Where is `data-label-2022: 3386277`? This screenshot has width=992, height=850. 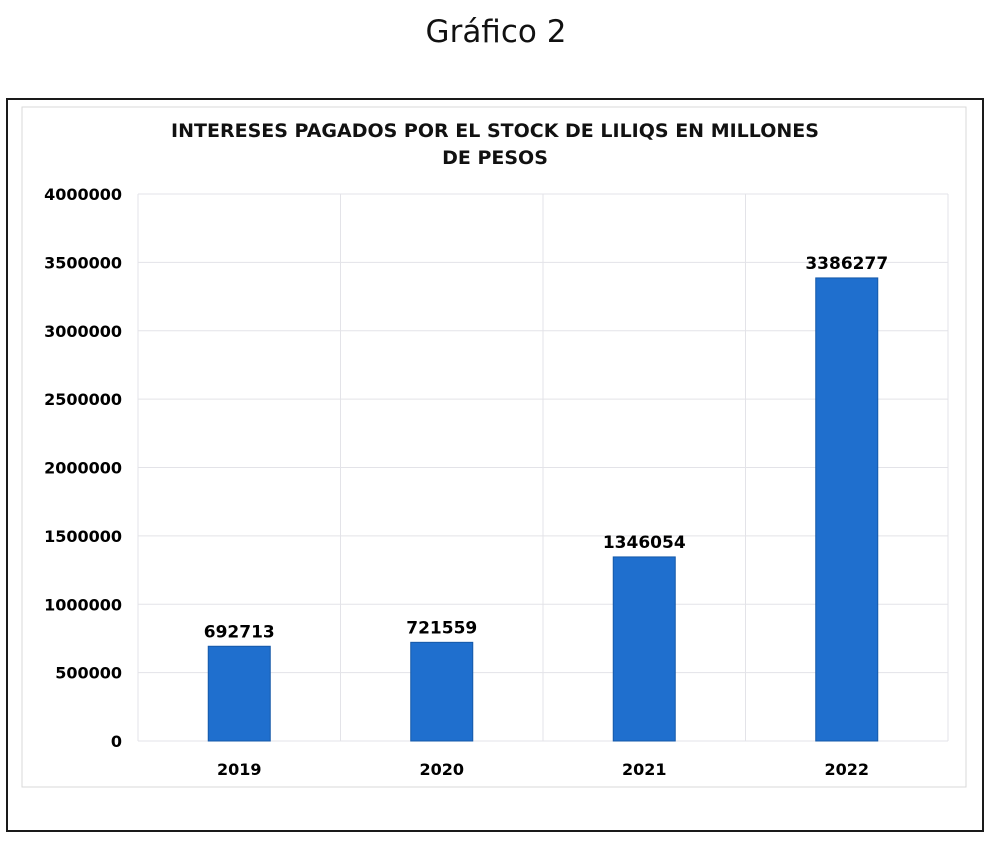
data-label-2022: 3386277 is located at coordinates (846, 264).